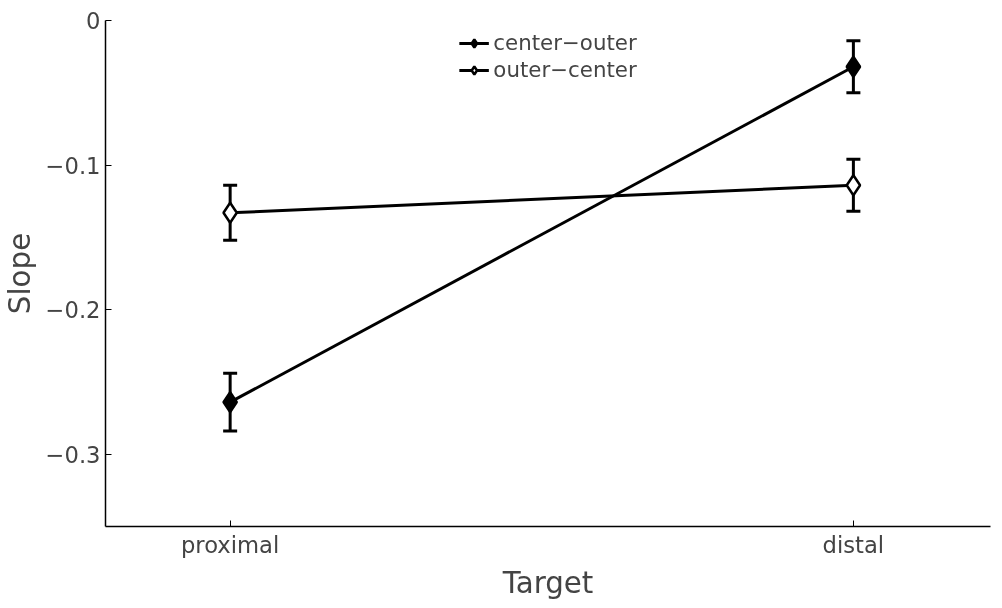  What do you see at coordinates (73, 454) in the screenshot?
I see `y-tick-label: −0.3` at bounding box center [73, 454].